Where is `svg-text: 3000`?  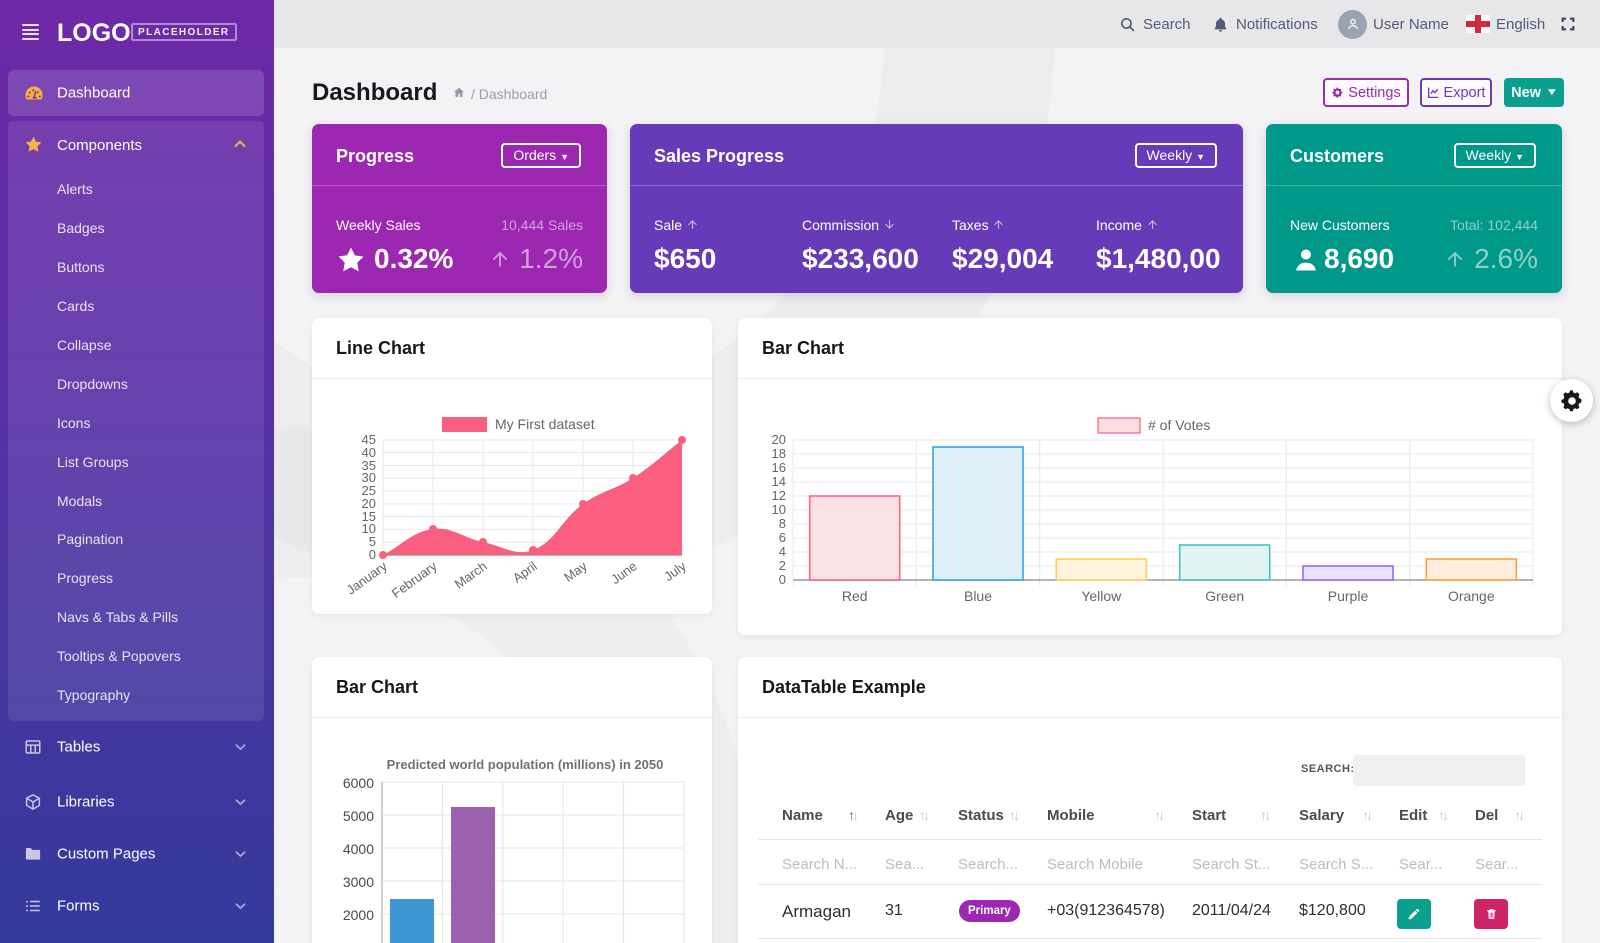 svg-text: 3000 is located at coordinates (358, 882).